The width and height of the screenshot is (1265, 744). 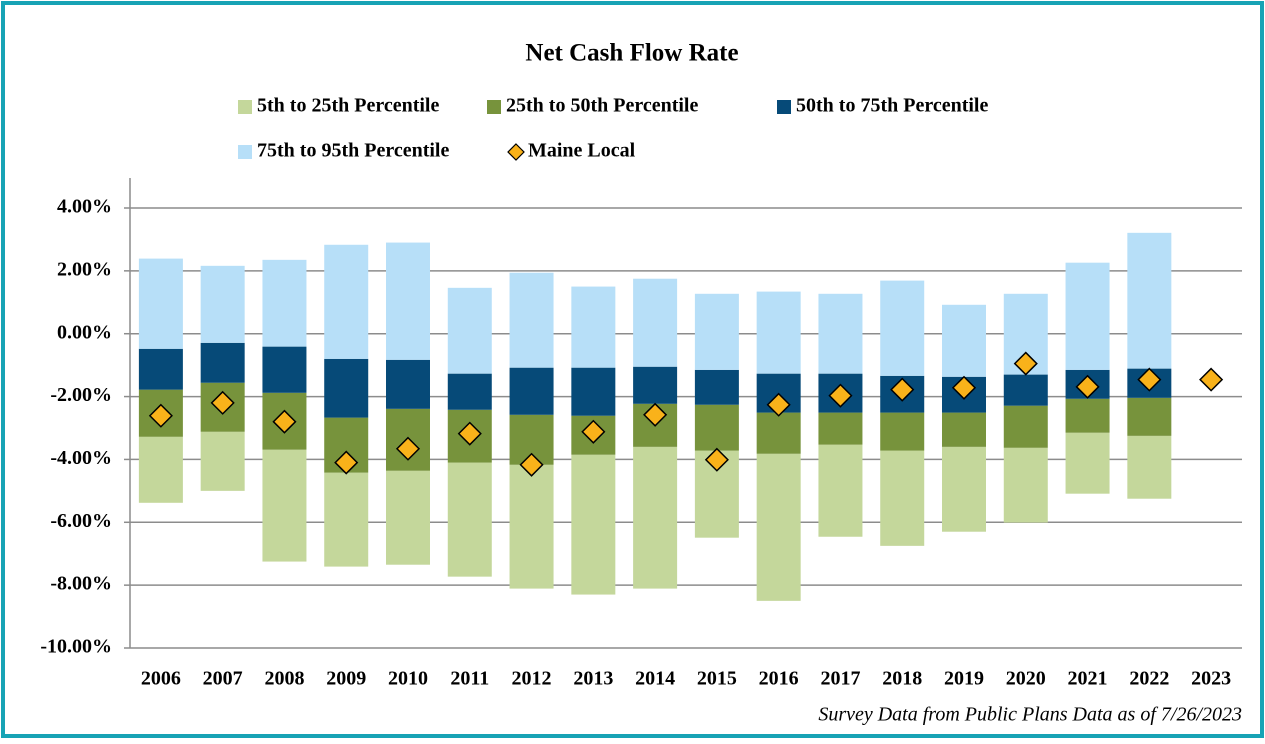 What do you see at coordinates (81, 584) in the screenshot?
I see `y-tick-label: -8.00%` at bounding box center [81, 584].